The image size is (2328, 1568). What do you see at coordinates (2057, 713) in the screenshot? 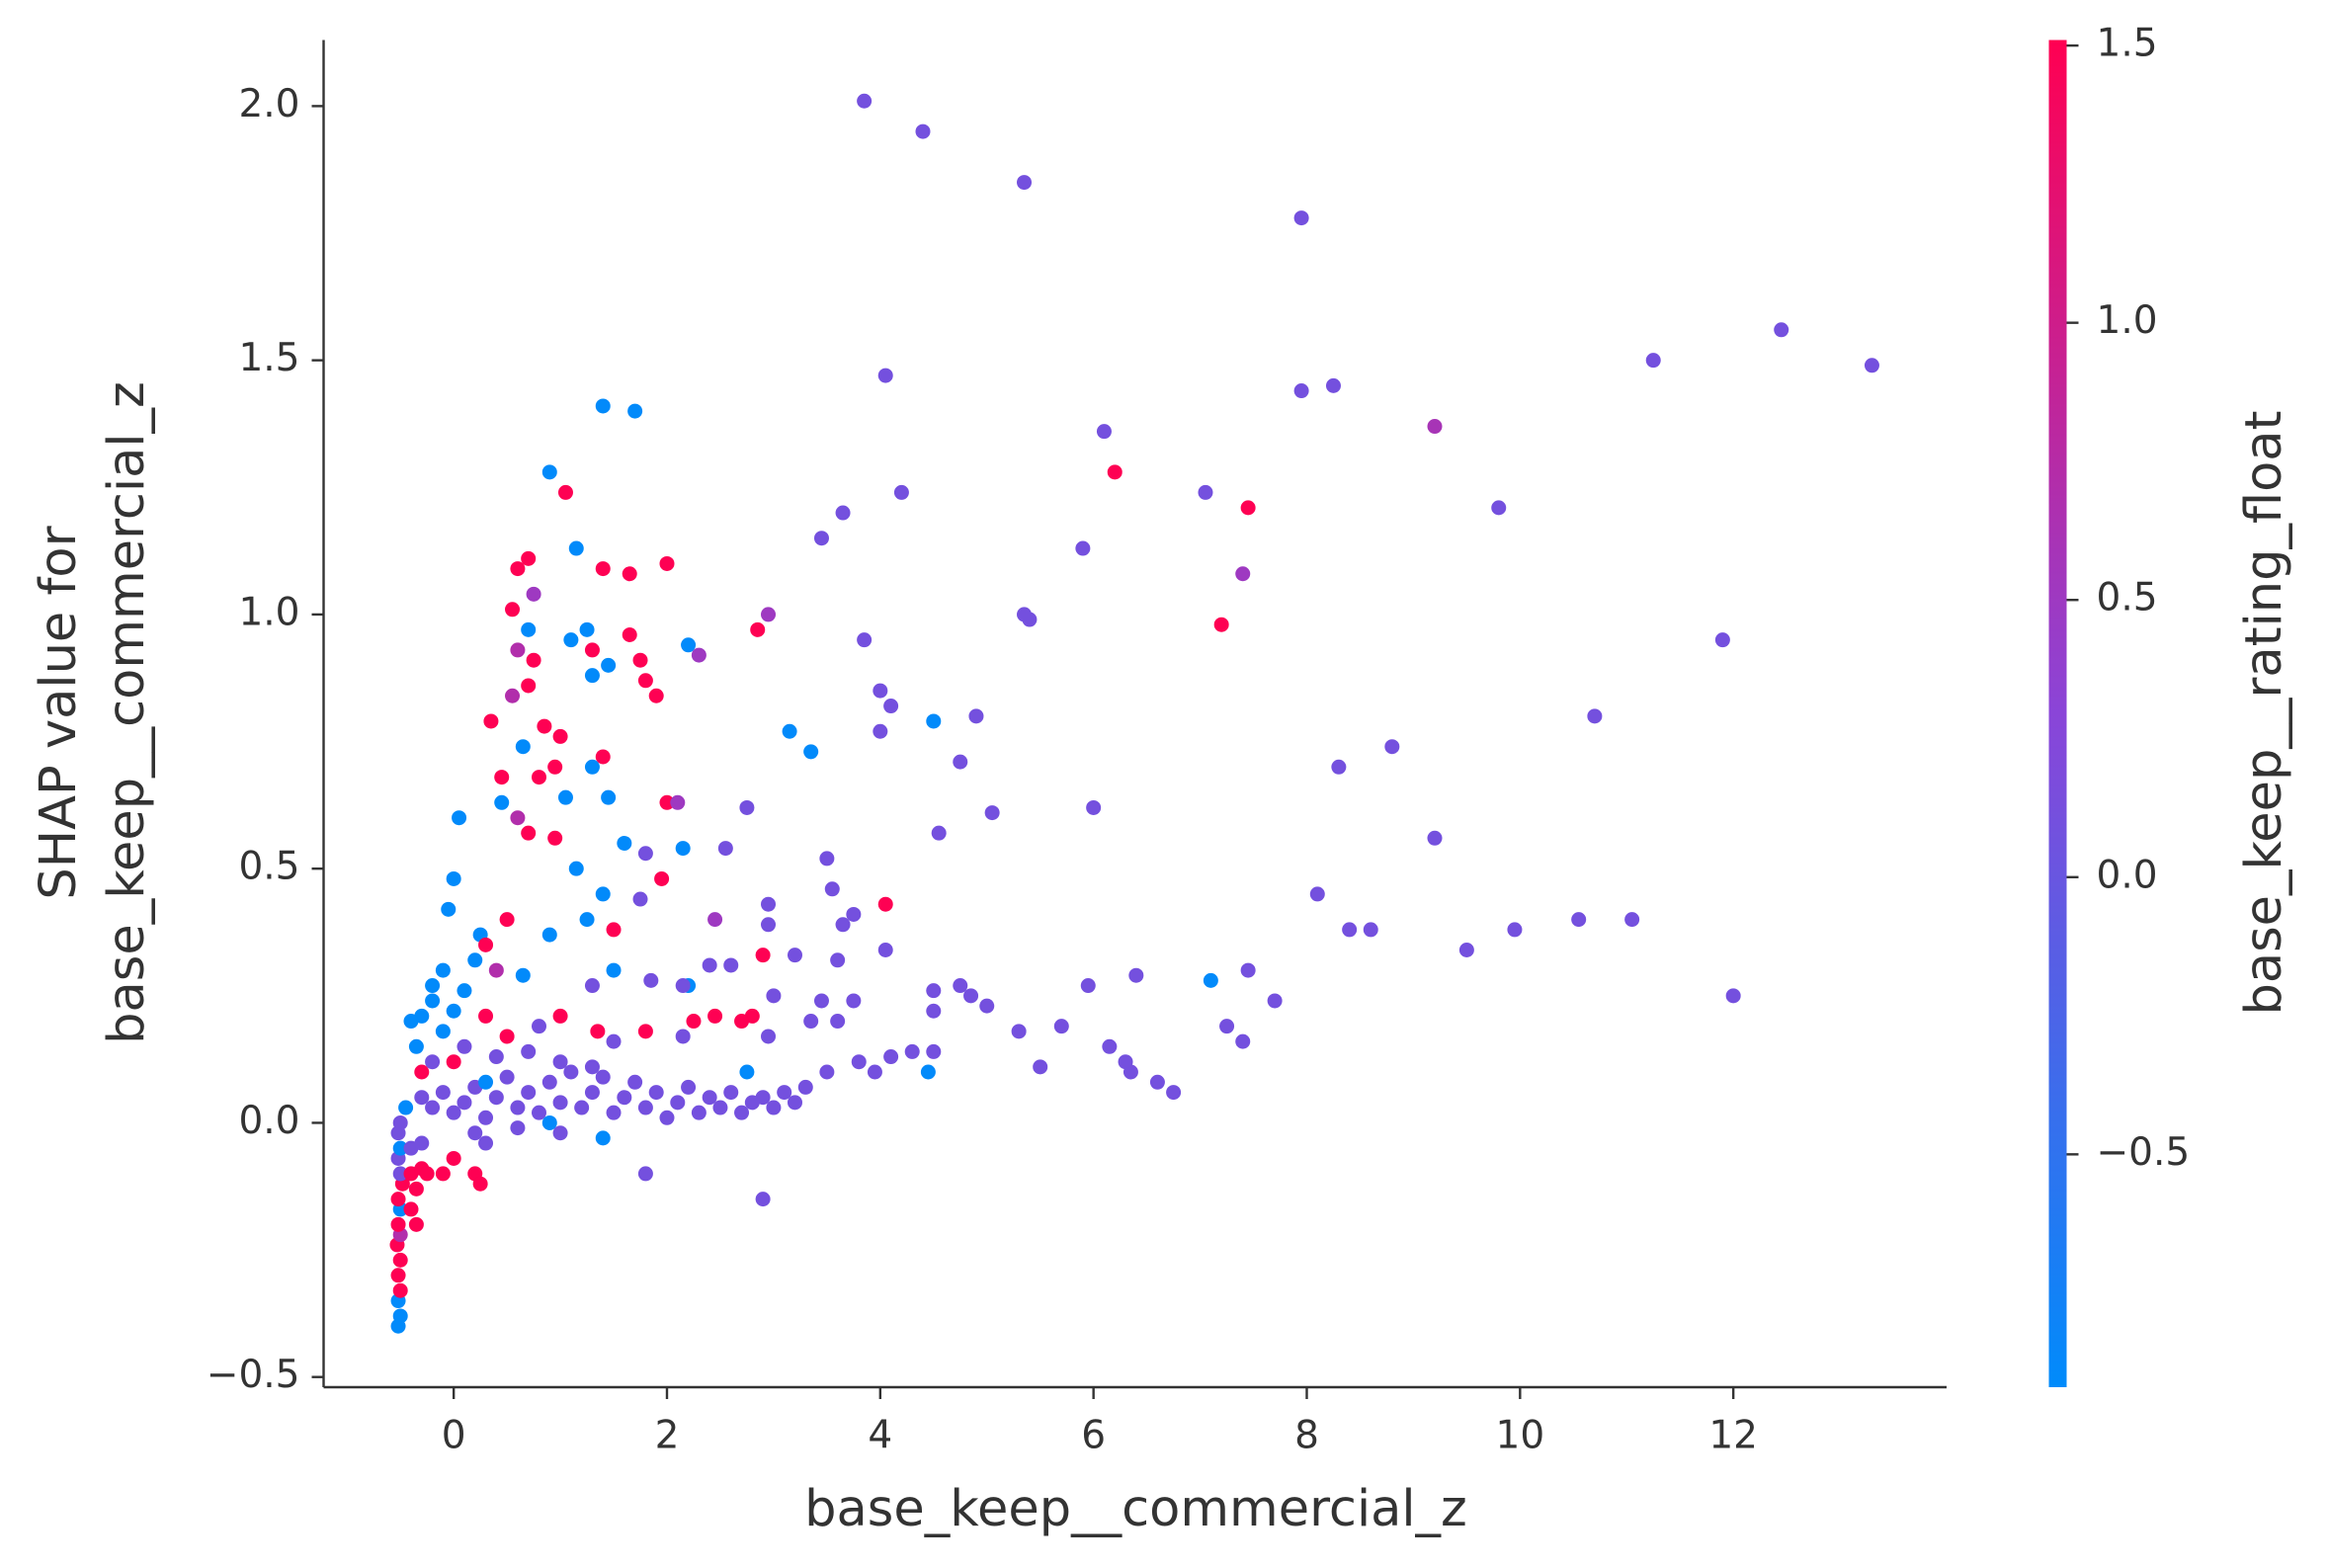
I see `colorbar` at bounding box center [2057, 713].